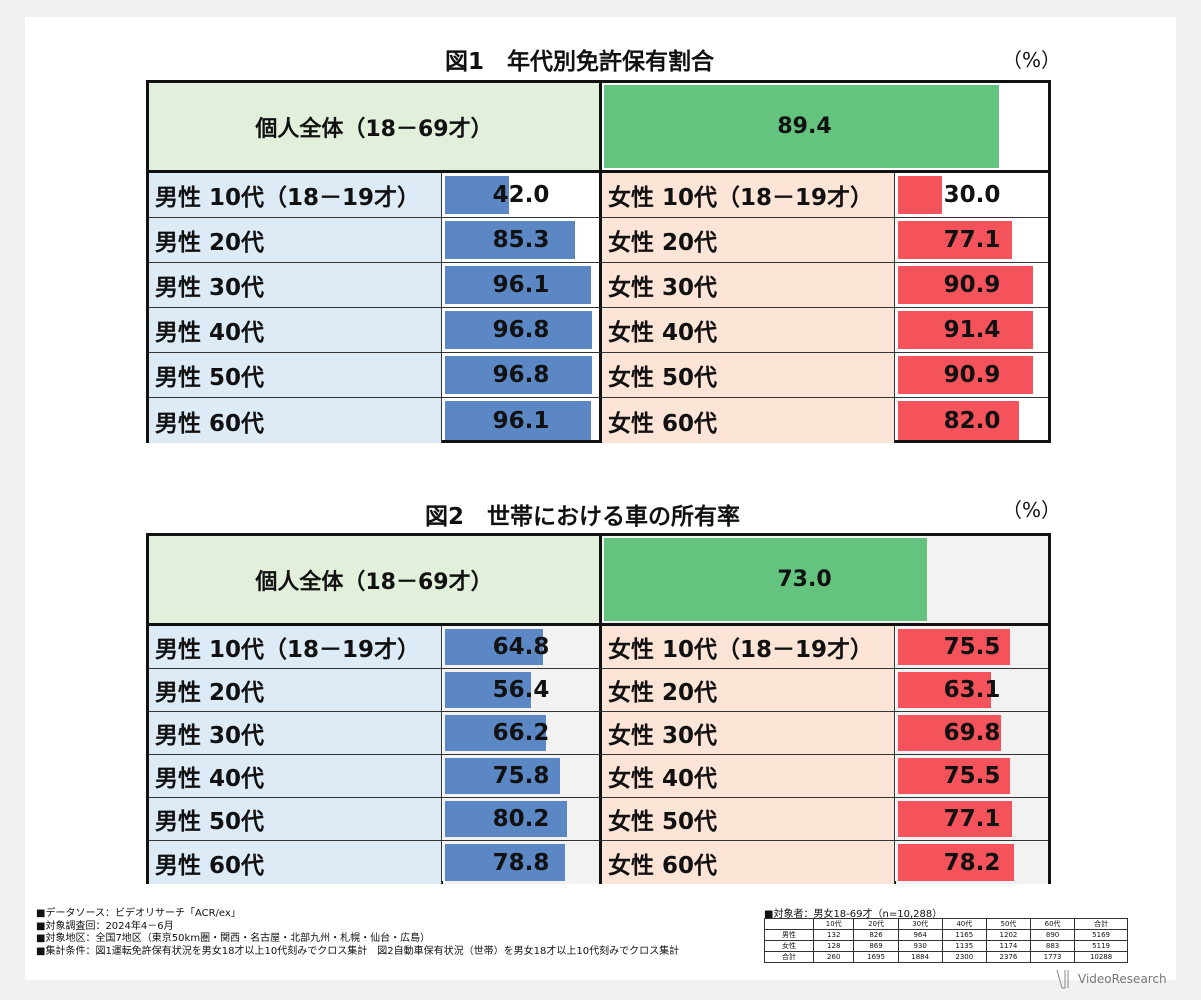 The height and width of the screenshot is (1000, 1201). I want to click on table-row: 男性 10代（18－19才） 42.0 女性 10代（18－19才） 30.0, so click(598, 195).